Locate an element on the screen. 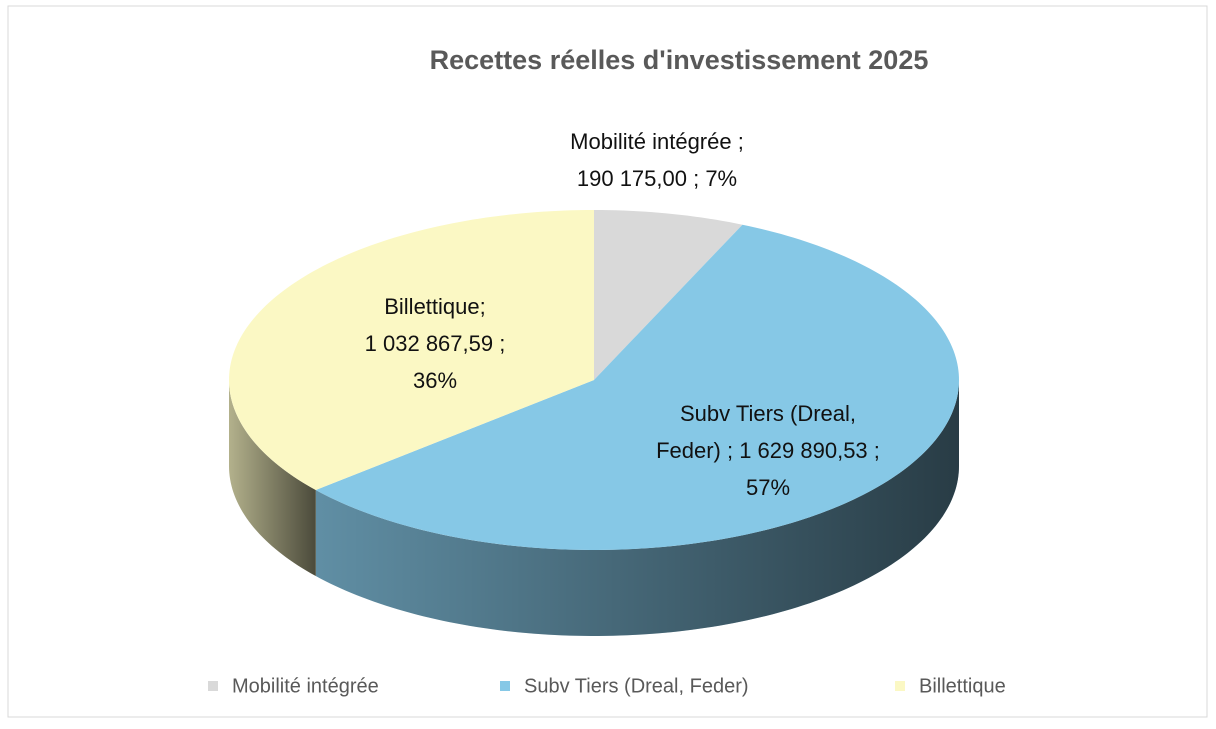  data-label: 1 032 867,59 ; is located at coordinates (435, 343).